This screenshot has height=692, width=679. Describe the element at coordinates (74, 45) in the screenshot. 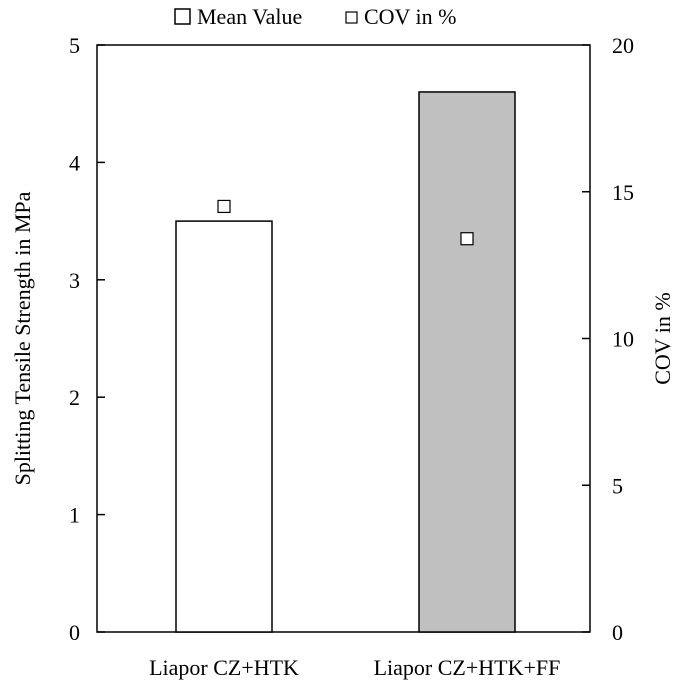

I see `y-tick-label: 5` at that location.